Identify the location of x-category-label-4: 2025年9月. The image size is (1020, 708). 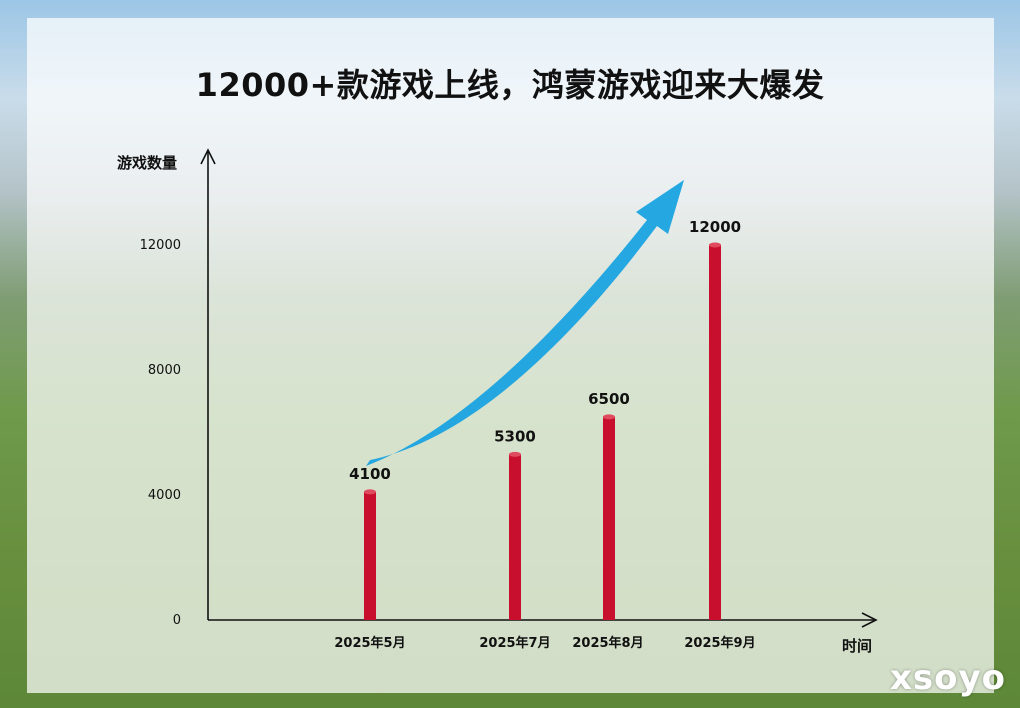
(719, 643).